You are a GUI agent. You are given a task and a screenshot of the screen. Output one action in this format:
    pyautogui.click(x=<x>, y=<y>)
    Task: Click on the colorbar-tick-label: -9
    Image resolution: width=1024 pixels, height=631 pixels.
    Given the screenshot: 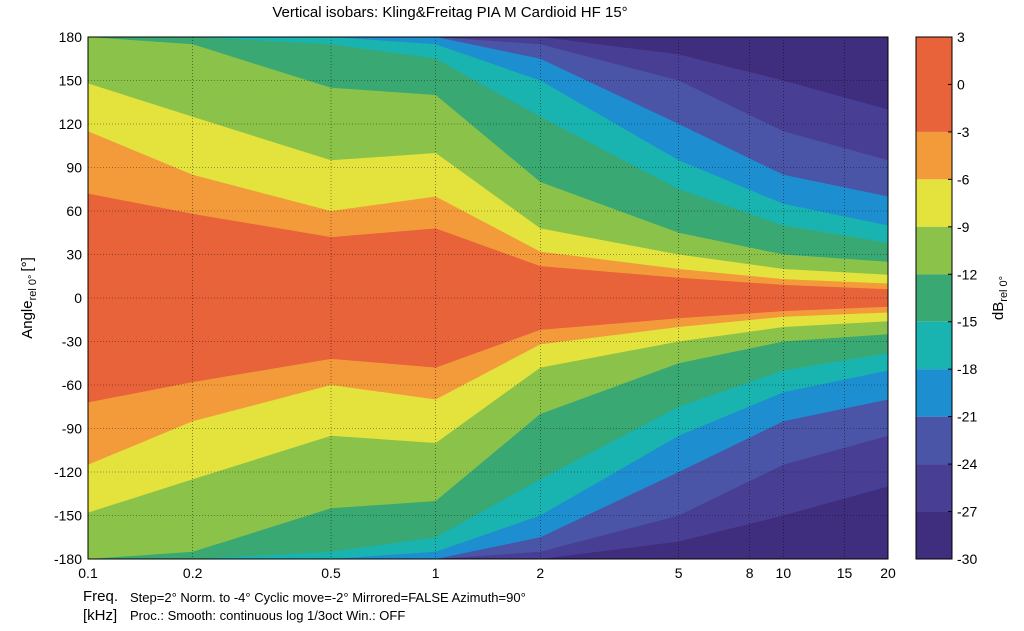 What is the action you would take?
    pyautogui.click(x=963, y=227)
    